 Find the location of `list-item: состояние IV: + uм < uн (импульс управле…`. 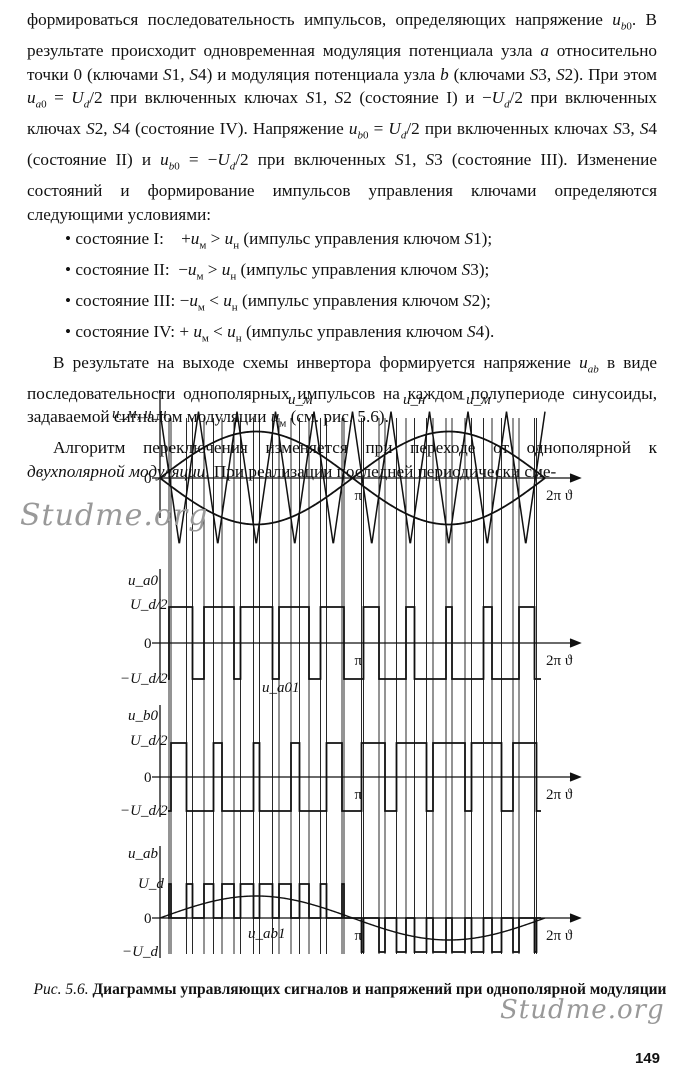

list-item: состояние IV: + uм < uн (импульс управле… is located at coordinates (361, 335).